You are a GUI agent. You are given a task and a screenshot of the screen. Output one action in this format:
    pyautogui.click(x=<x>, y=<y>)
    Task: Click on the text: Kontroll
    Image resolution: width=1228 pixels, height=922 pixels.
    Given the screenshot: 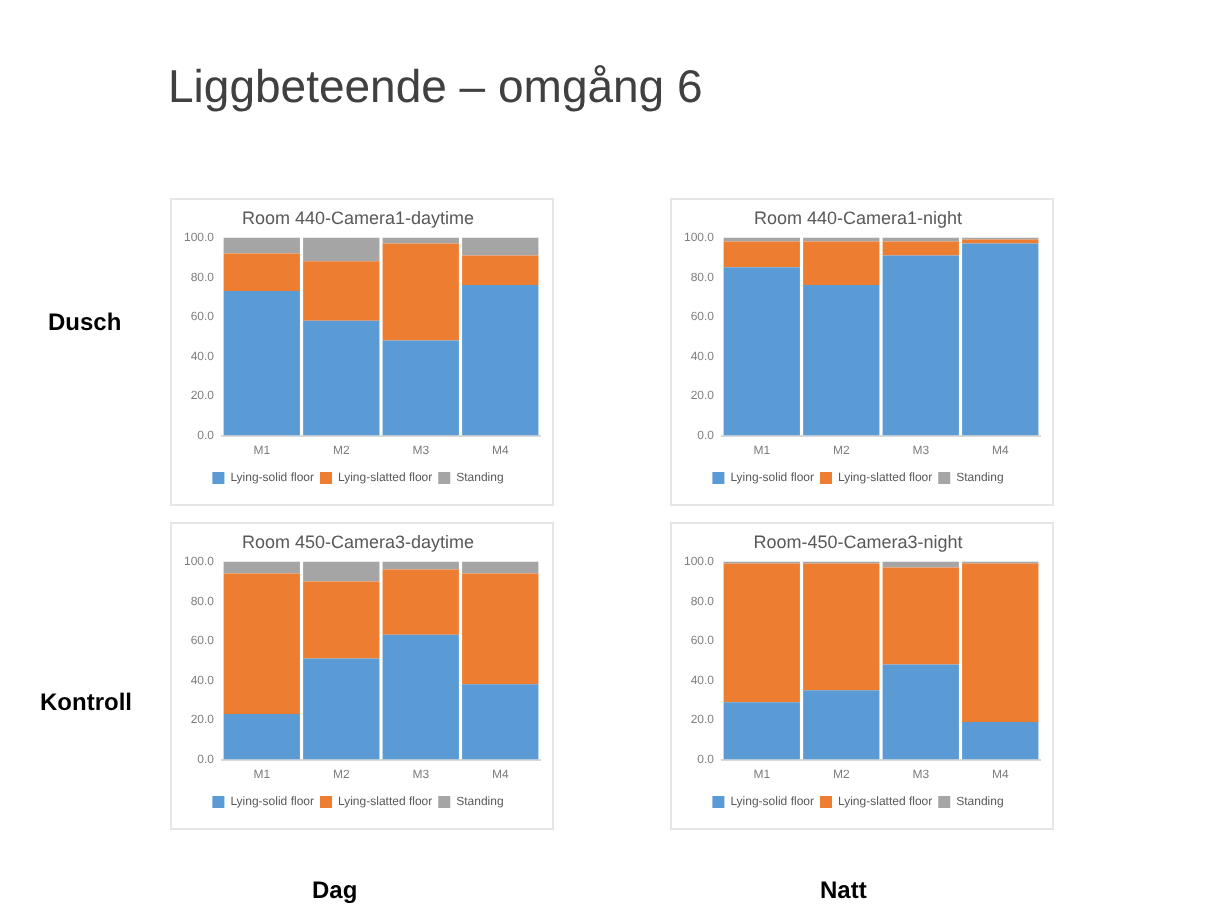 What is the action you would take?
    pyautogui.click(x=86, y=702)
    